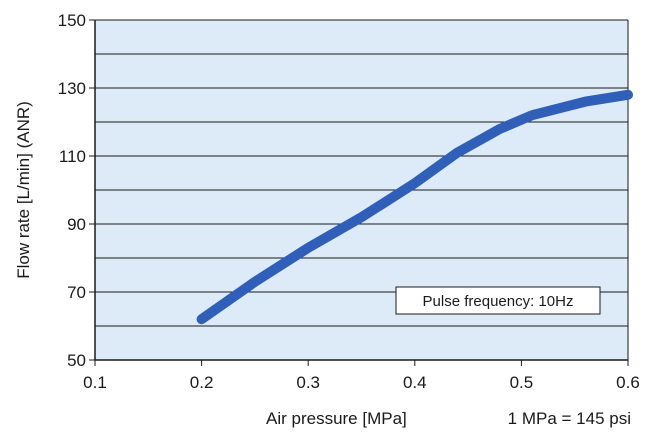  What do you see at coordinates (308, 382) in the screenshot?
I see `x-tick-label: 0.3` at bounding box center [308, 382].